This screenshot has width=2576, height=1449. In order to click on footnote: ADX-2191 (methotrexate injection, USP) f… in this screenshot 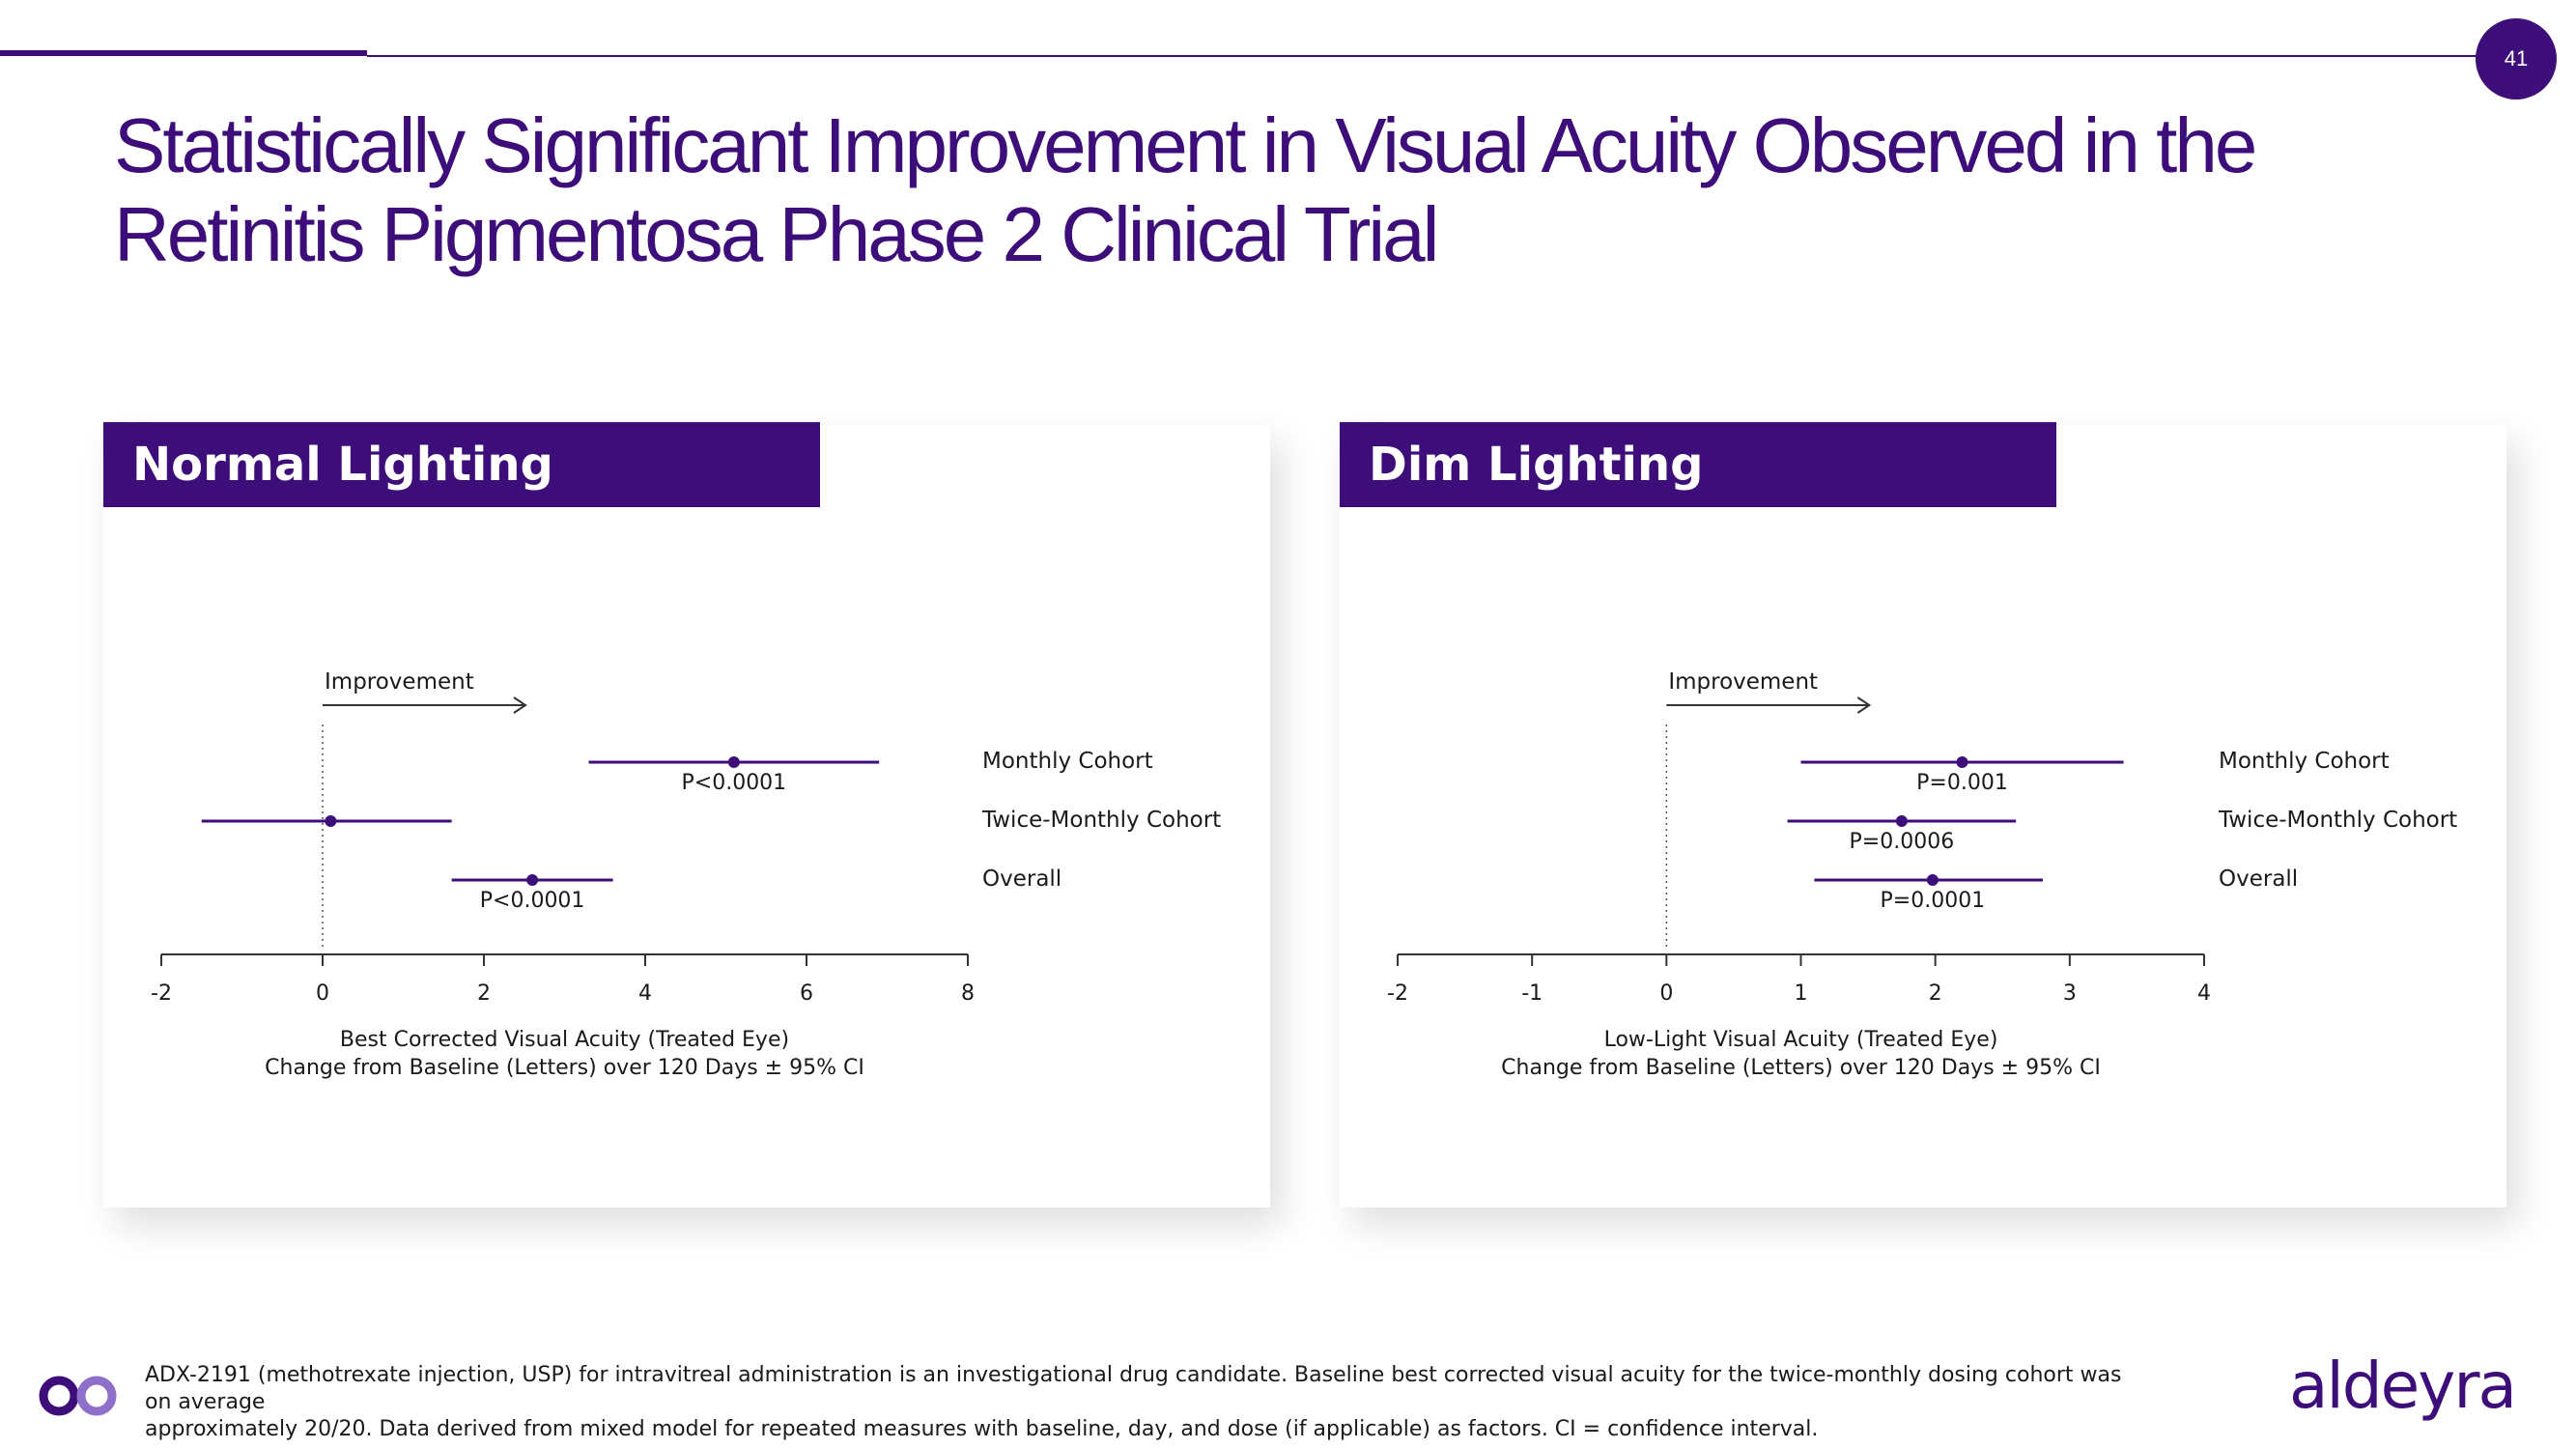, I will do `click(1140, 1402)`.